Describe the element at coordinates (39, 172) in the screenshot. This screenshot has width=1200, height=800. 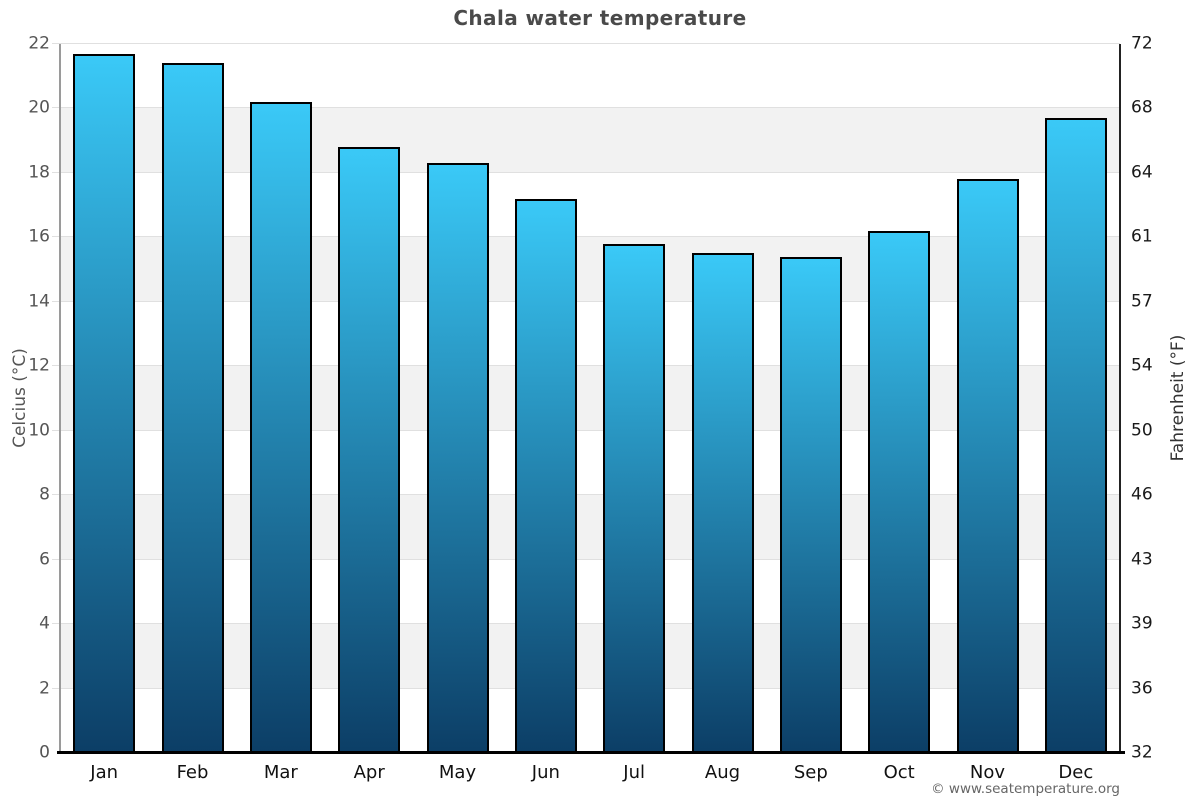
I see `y-tick-left: 18` at that location.